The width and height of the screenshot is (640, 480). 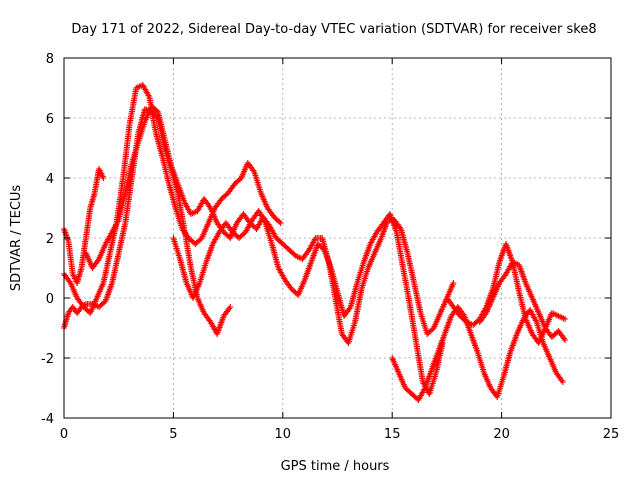 What do you see at coordinates (611, 434) in the screenshot?
I see `x-tick-label: 25` at bounding box center [611, 434].